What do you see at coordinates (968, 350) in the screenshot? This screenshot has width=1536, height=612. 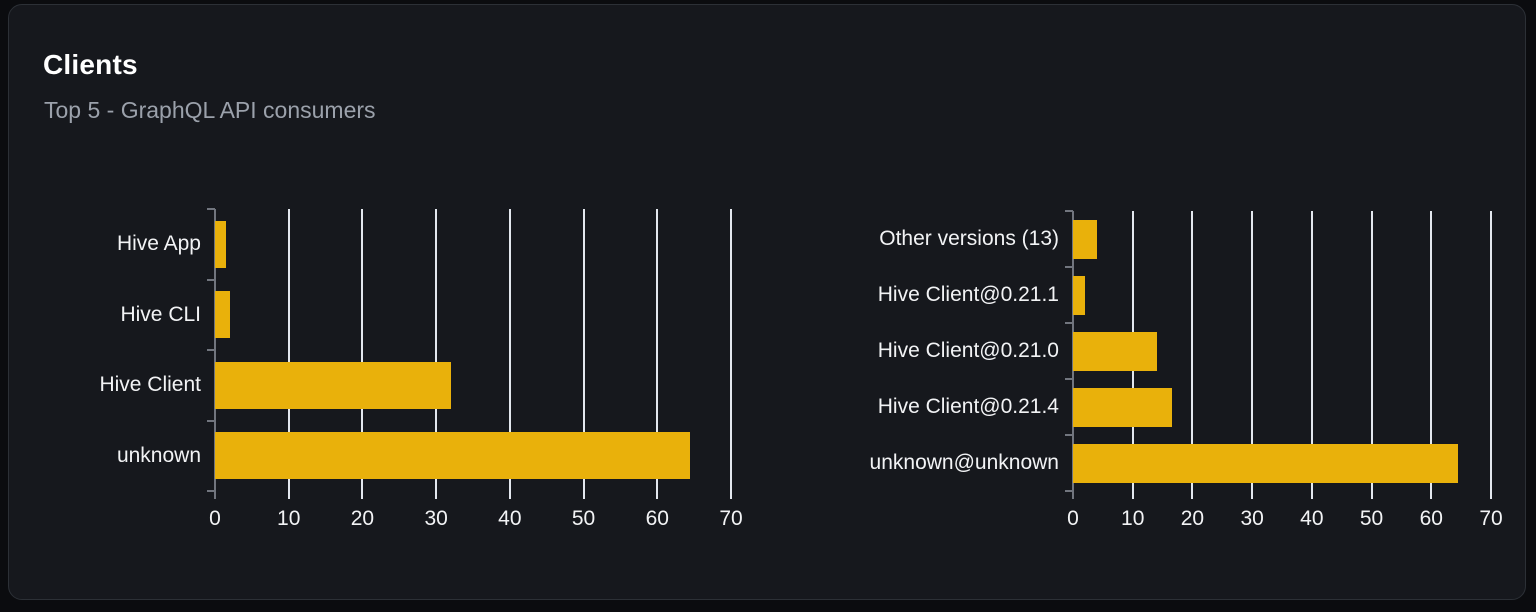 I see `category-label: Hive Client@0.21.0` at bounding box center [968, 350].